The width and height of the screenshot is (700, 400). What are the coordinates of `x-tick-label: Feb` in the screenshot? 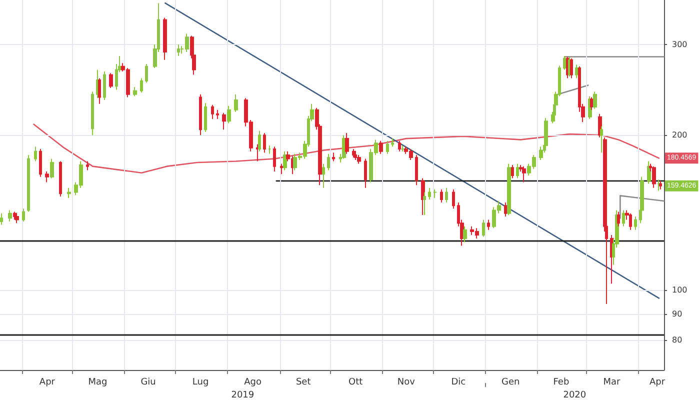 It's located at (561, 383).